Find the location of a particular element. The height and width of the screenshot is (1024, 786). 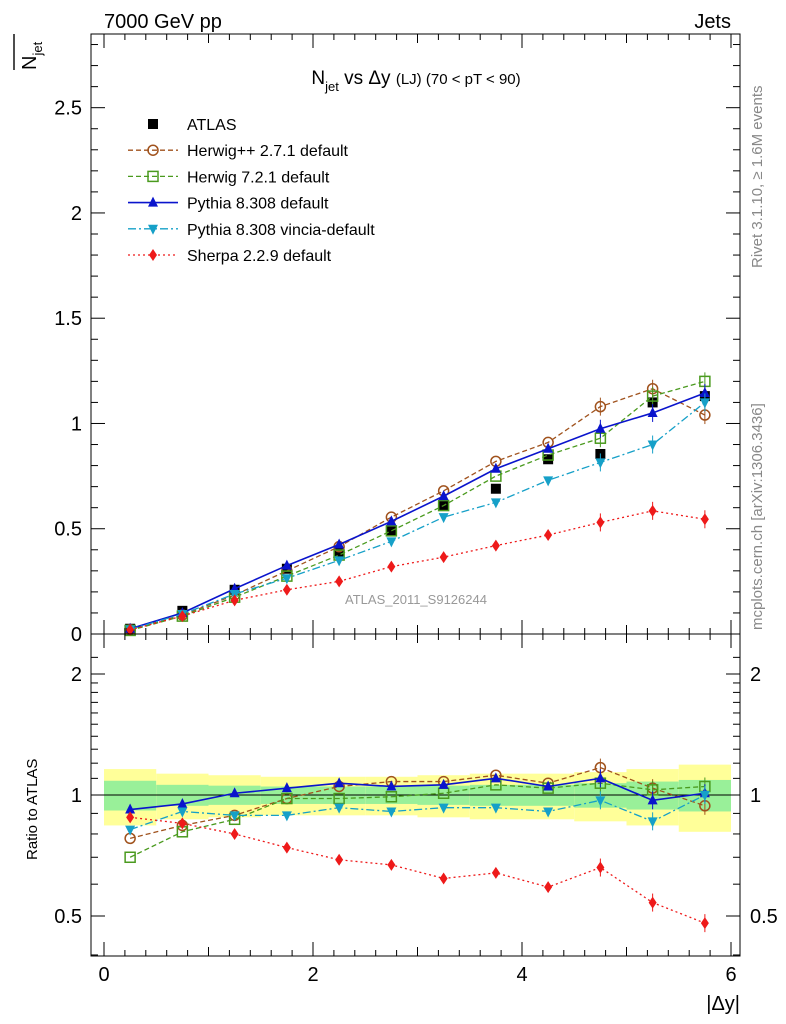

y-axis-label: Njet is located at coordinates (32, 55).